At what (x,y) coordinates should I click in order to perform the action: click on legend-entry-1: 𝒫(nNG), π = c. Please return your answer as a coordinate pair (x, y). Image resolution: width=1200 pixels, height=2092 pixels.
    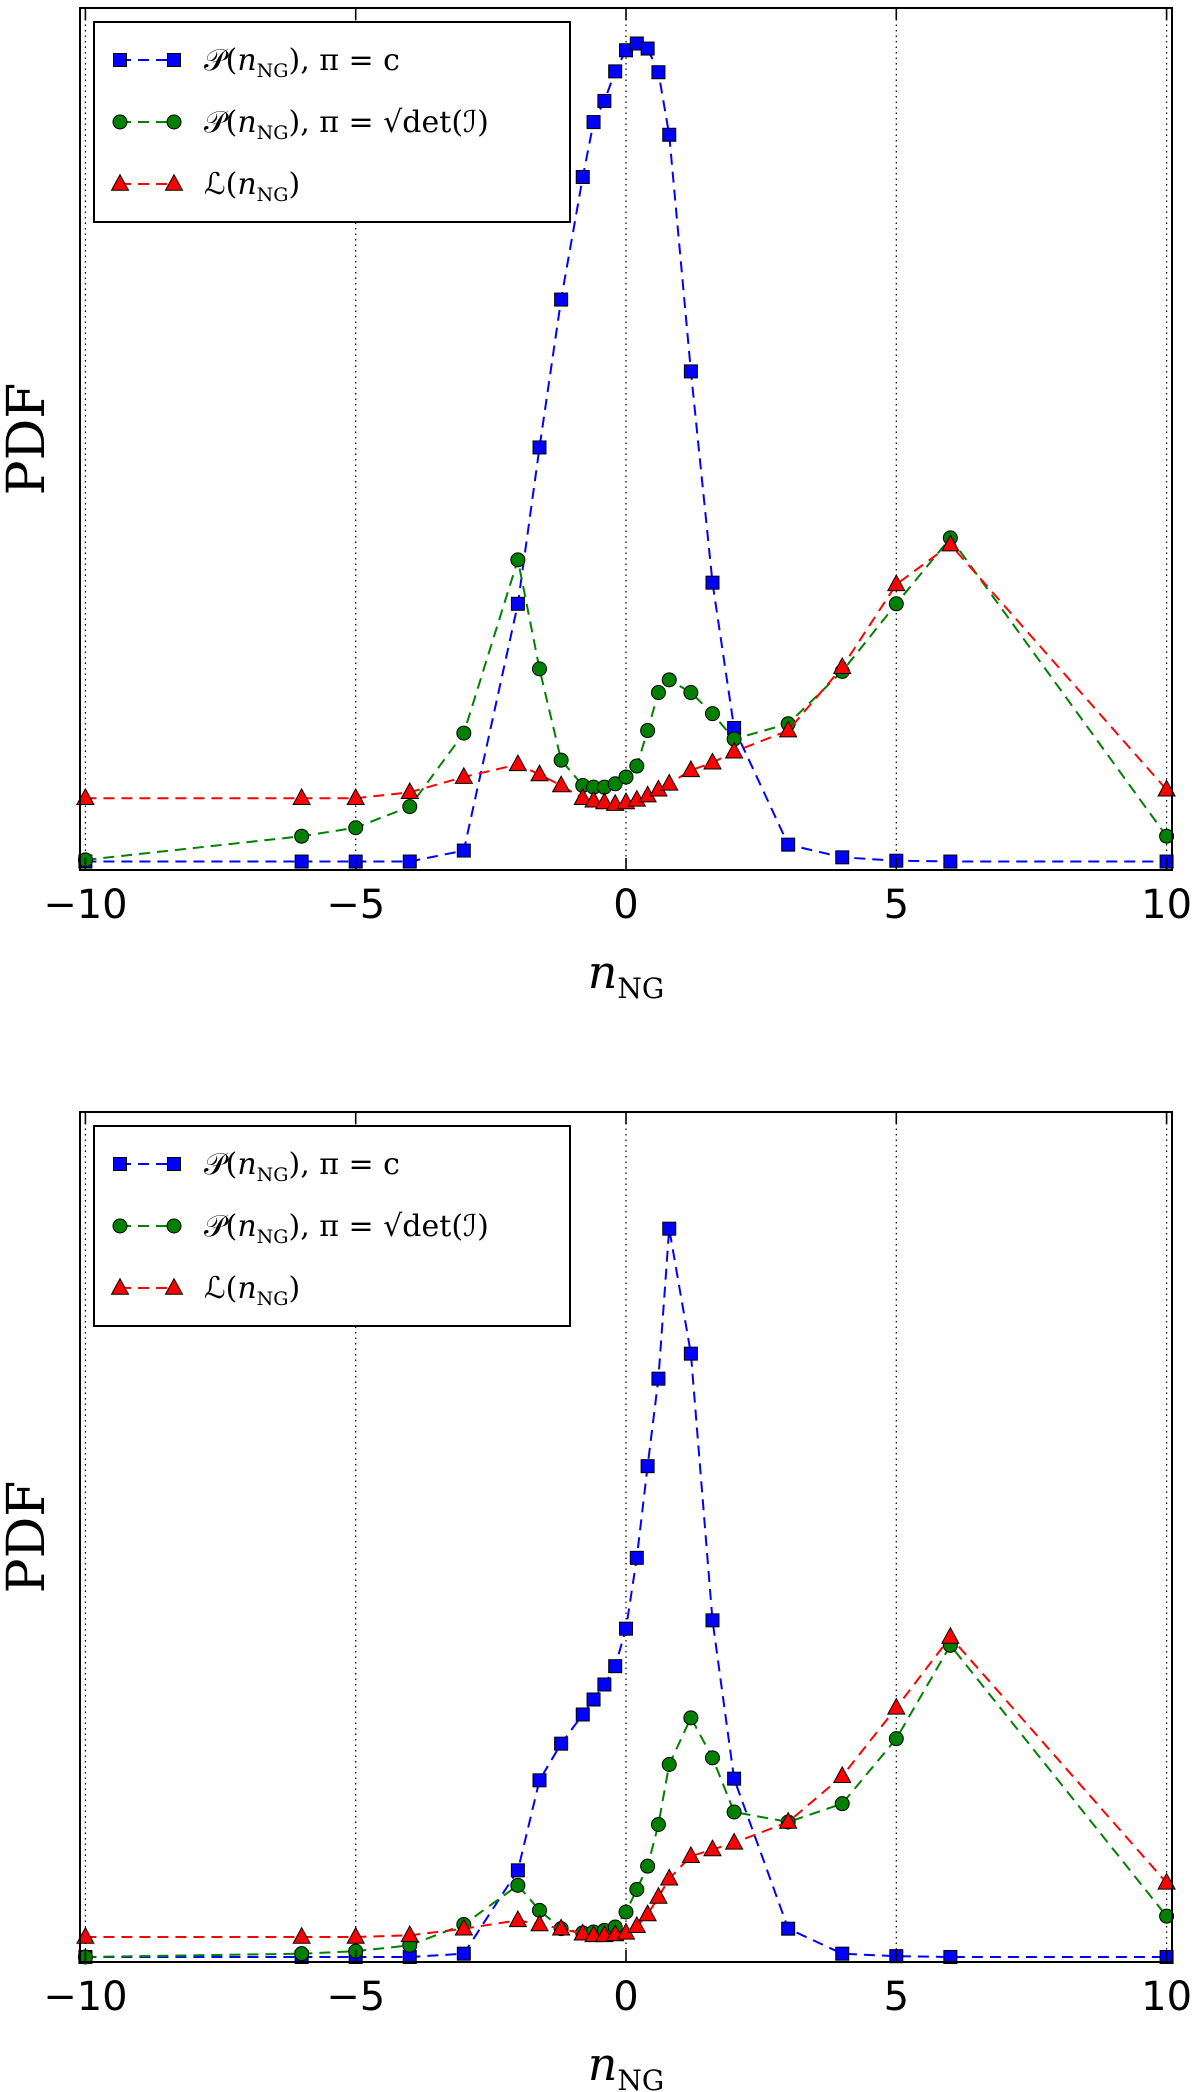
    Looking at the image, I should click on (256, 1166).